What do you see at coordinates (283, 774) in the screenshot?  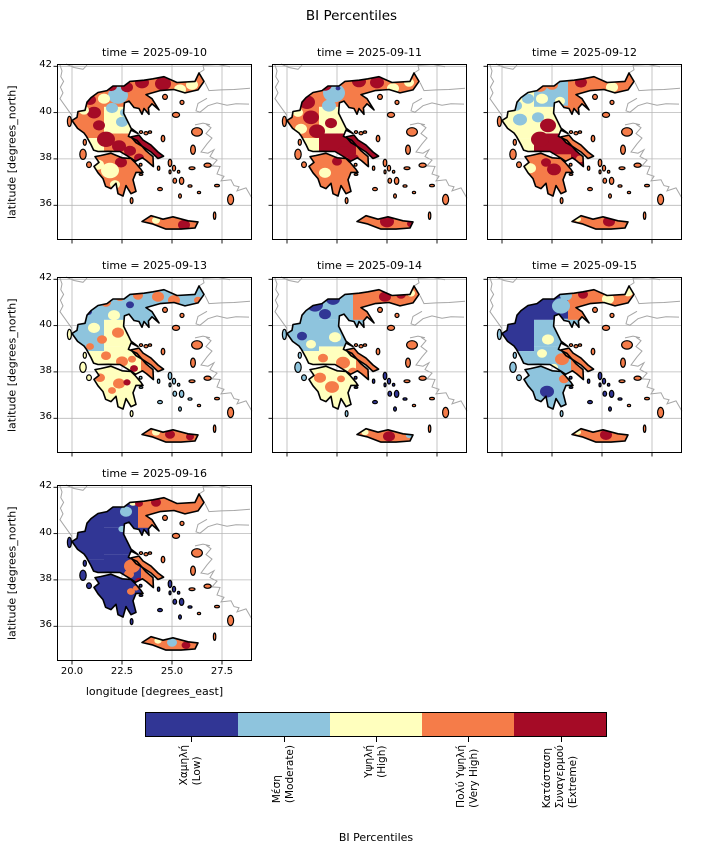 I see `colorbar-category-label: Μέση (Moderate)` at bounding box center [283, 774].